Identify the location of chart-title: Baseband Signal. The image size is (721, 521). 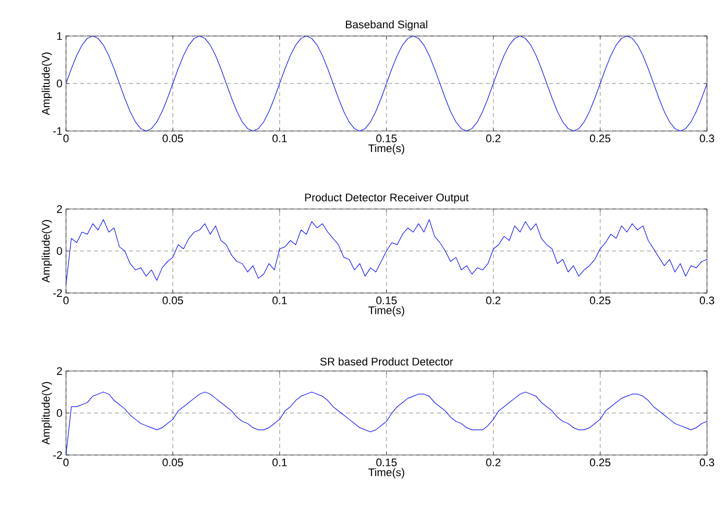
(387, 25).